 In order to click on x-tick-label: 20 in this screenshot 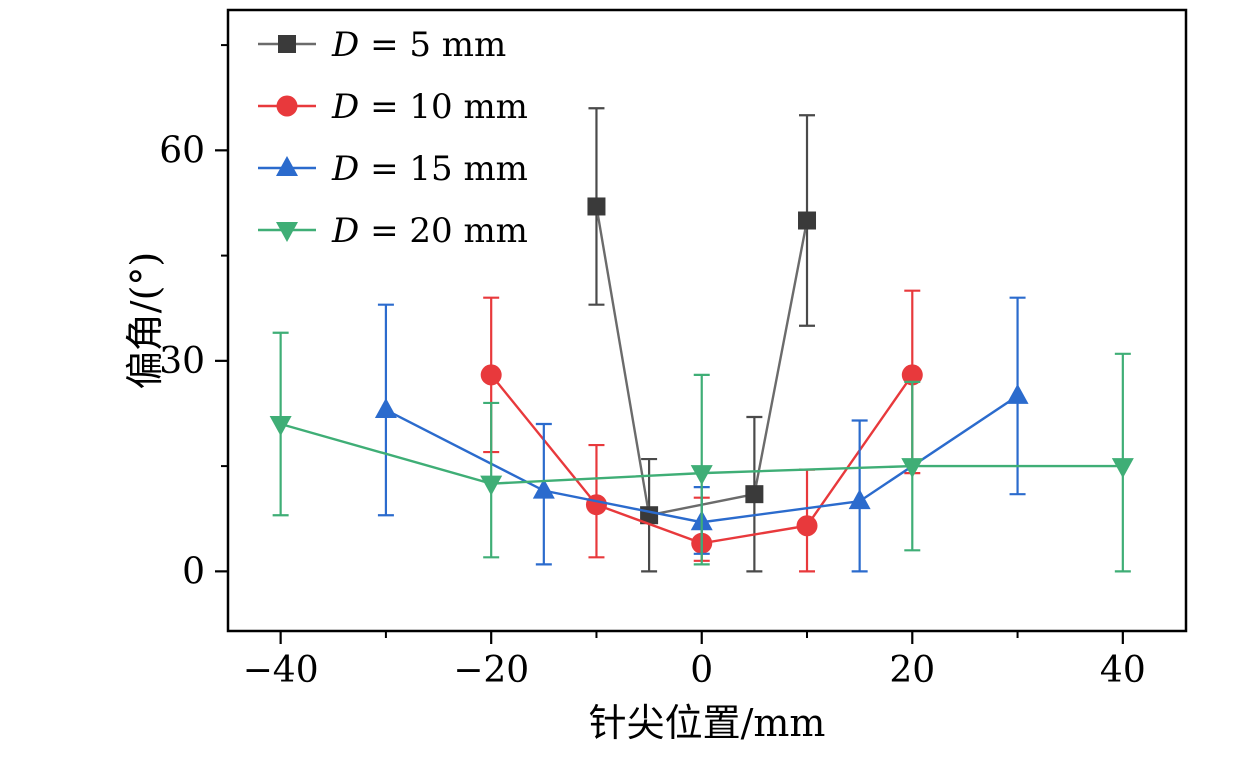, I will do `click(912, 670)`.